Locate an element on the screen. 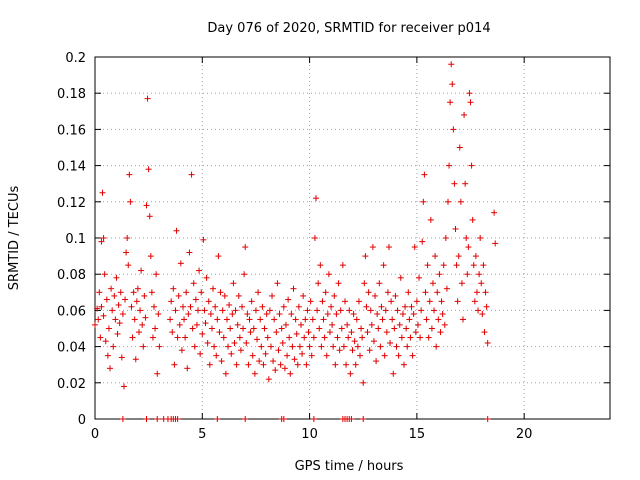 The height and width of the screenshot is (480, 640). y-tick-label: 0.16 is located at coordinates (71, 130).